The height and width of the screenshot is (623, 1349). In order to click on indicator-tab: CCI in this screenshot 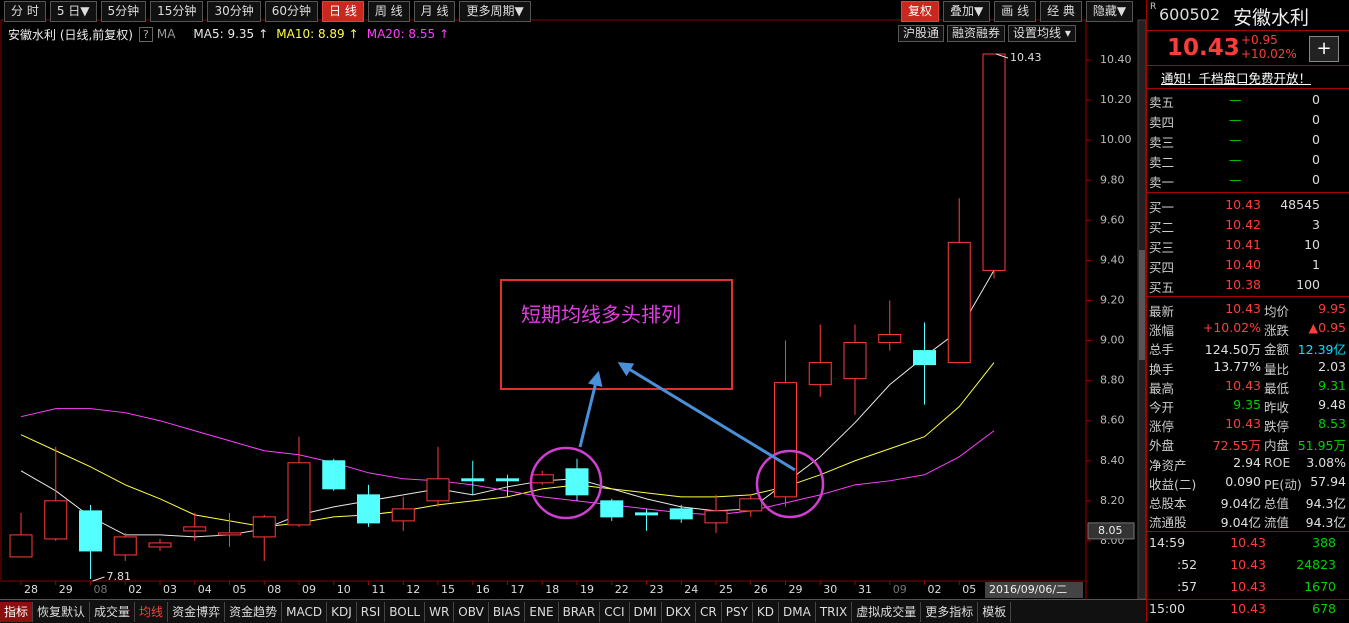, I will do `click(615, 611)`.